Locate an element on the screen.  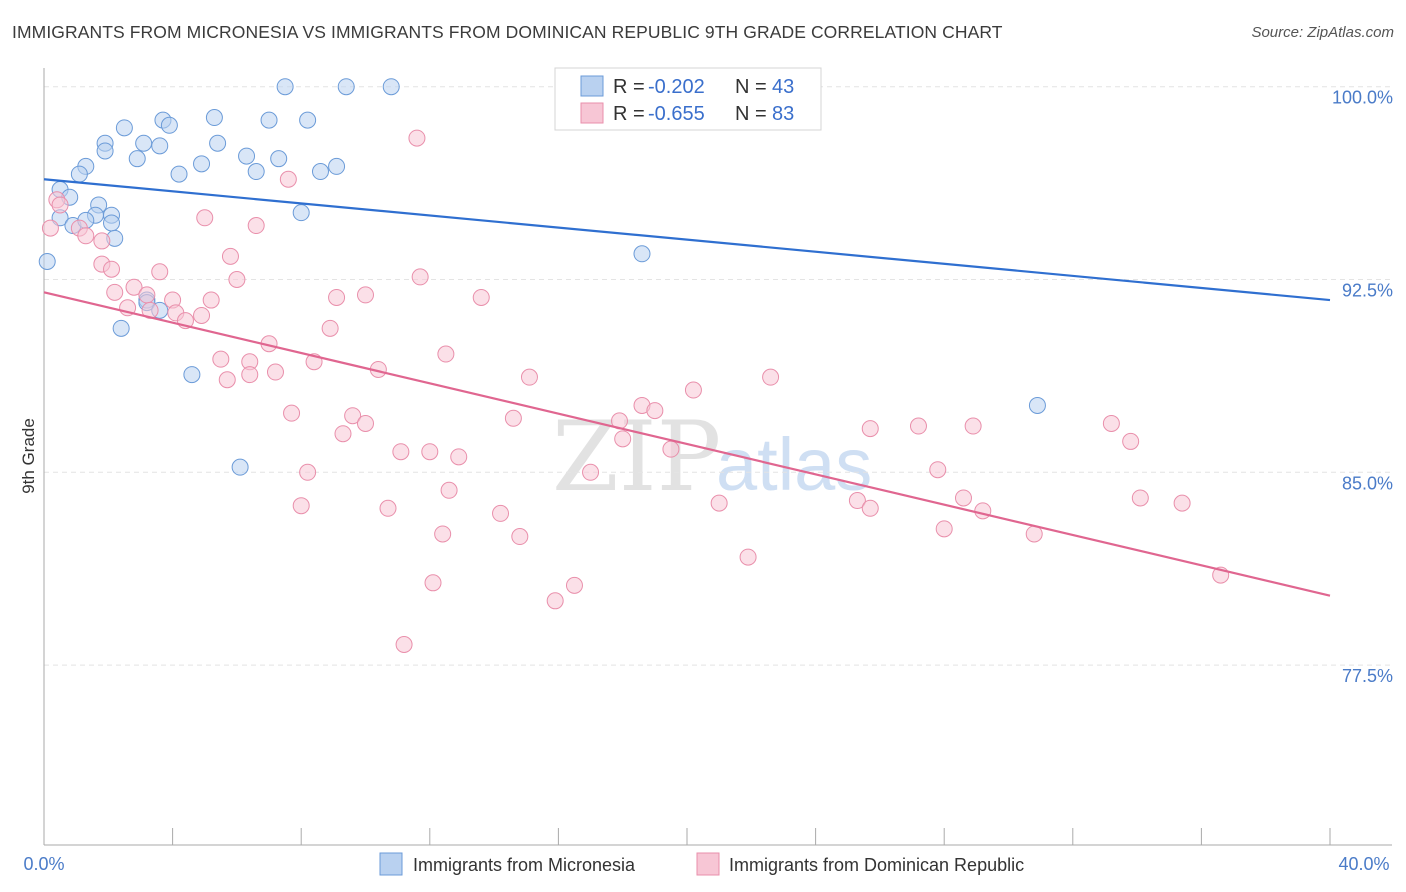
bottom-legend-swatch-micronesia is located at coordinates (391, 864).